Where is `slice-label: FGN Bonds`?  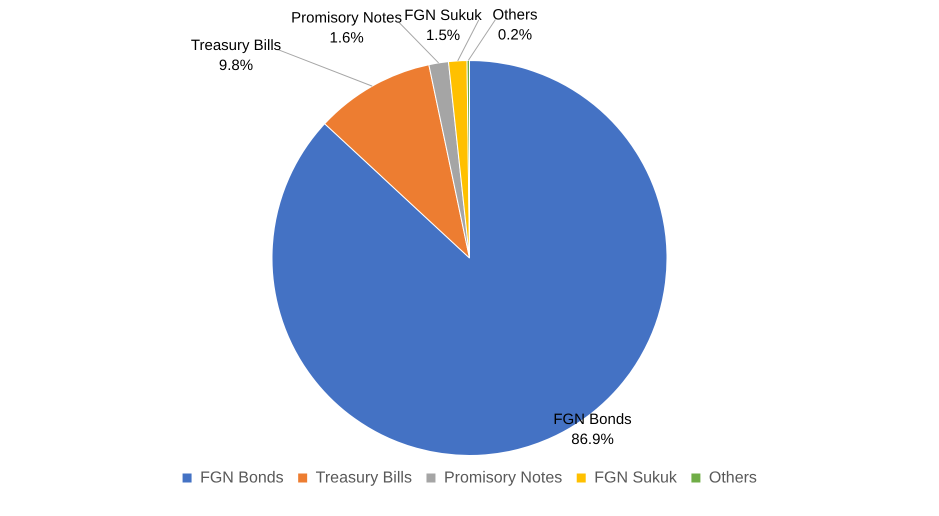
slice-label: FGN Bonds is located at coordinates (592, 419).